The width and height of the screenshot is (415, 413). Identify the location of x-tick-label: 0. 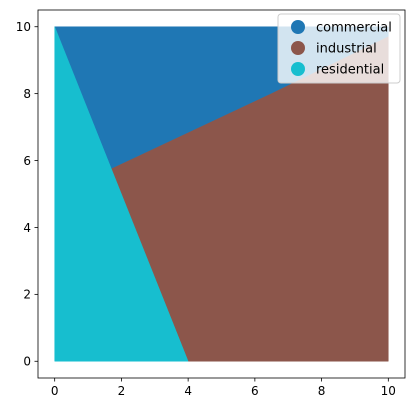
(55, 391).